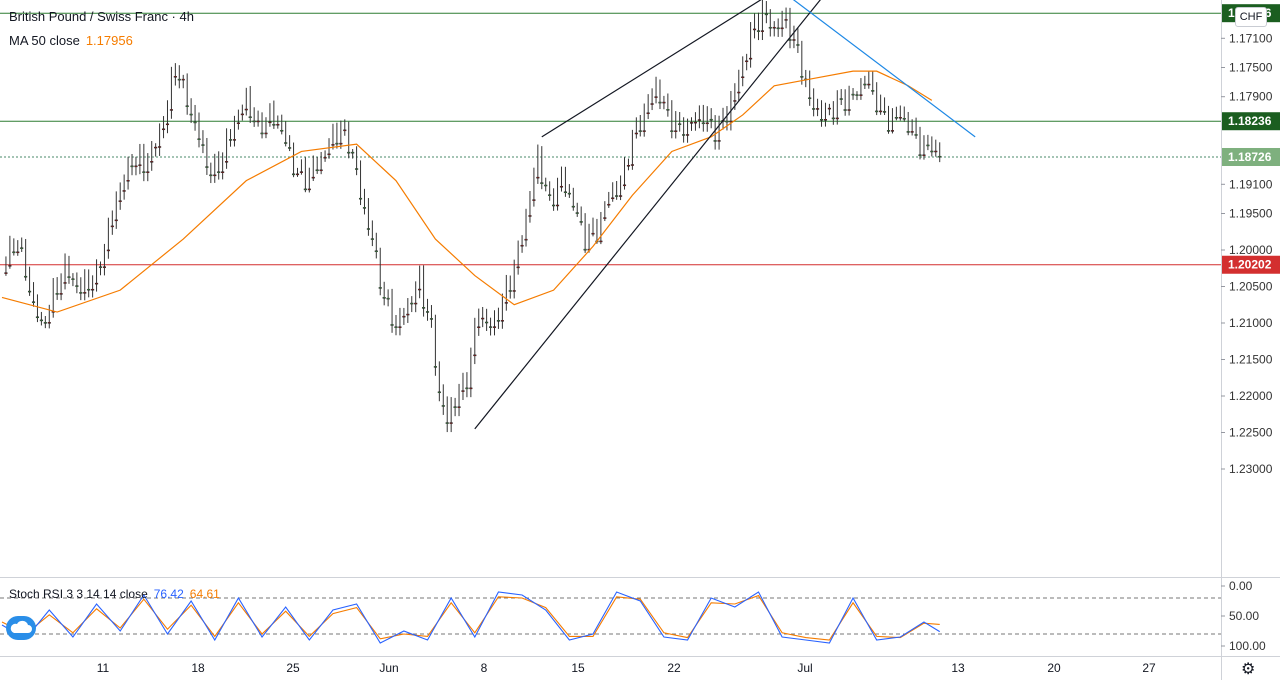 The image size is (1280, 685). What do you see at coordinates (21, 628) in the screenshot?
I see `tradingview-logo-icon` at bounding box center [21, 628].